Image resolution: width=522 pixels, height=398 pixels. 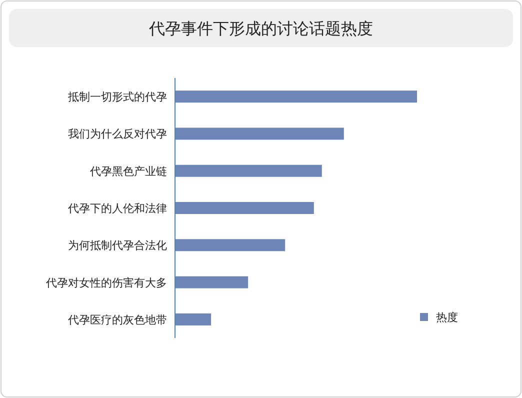 I want to click on chart-title: 代孕事件下形成的讨论话题热度, so click(x=260, y=28).